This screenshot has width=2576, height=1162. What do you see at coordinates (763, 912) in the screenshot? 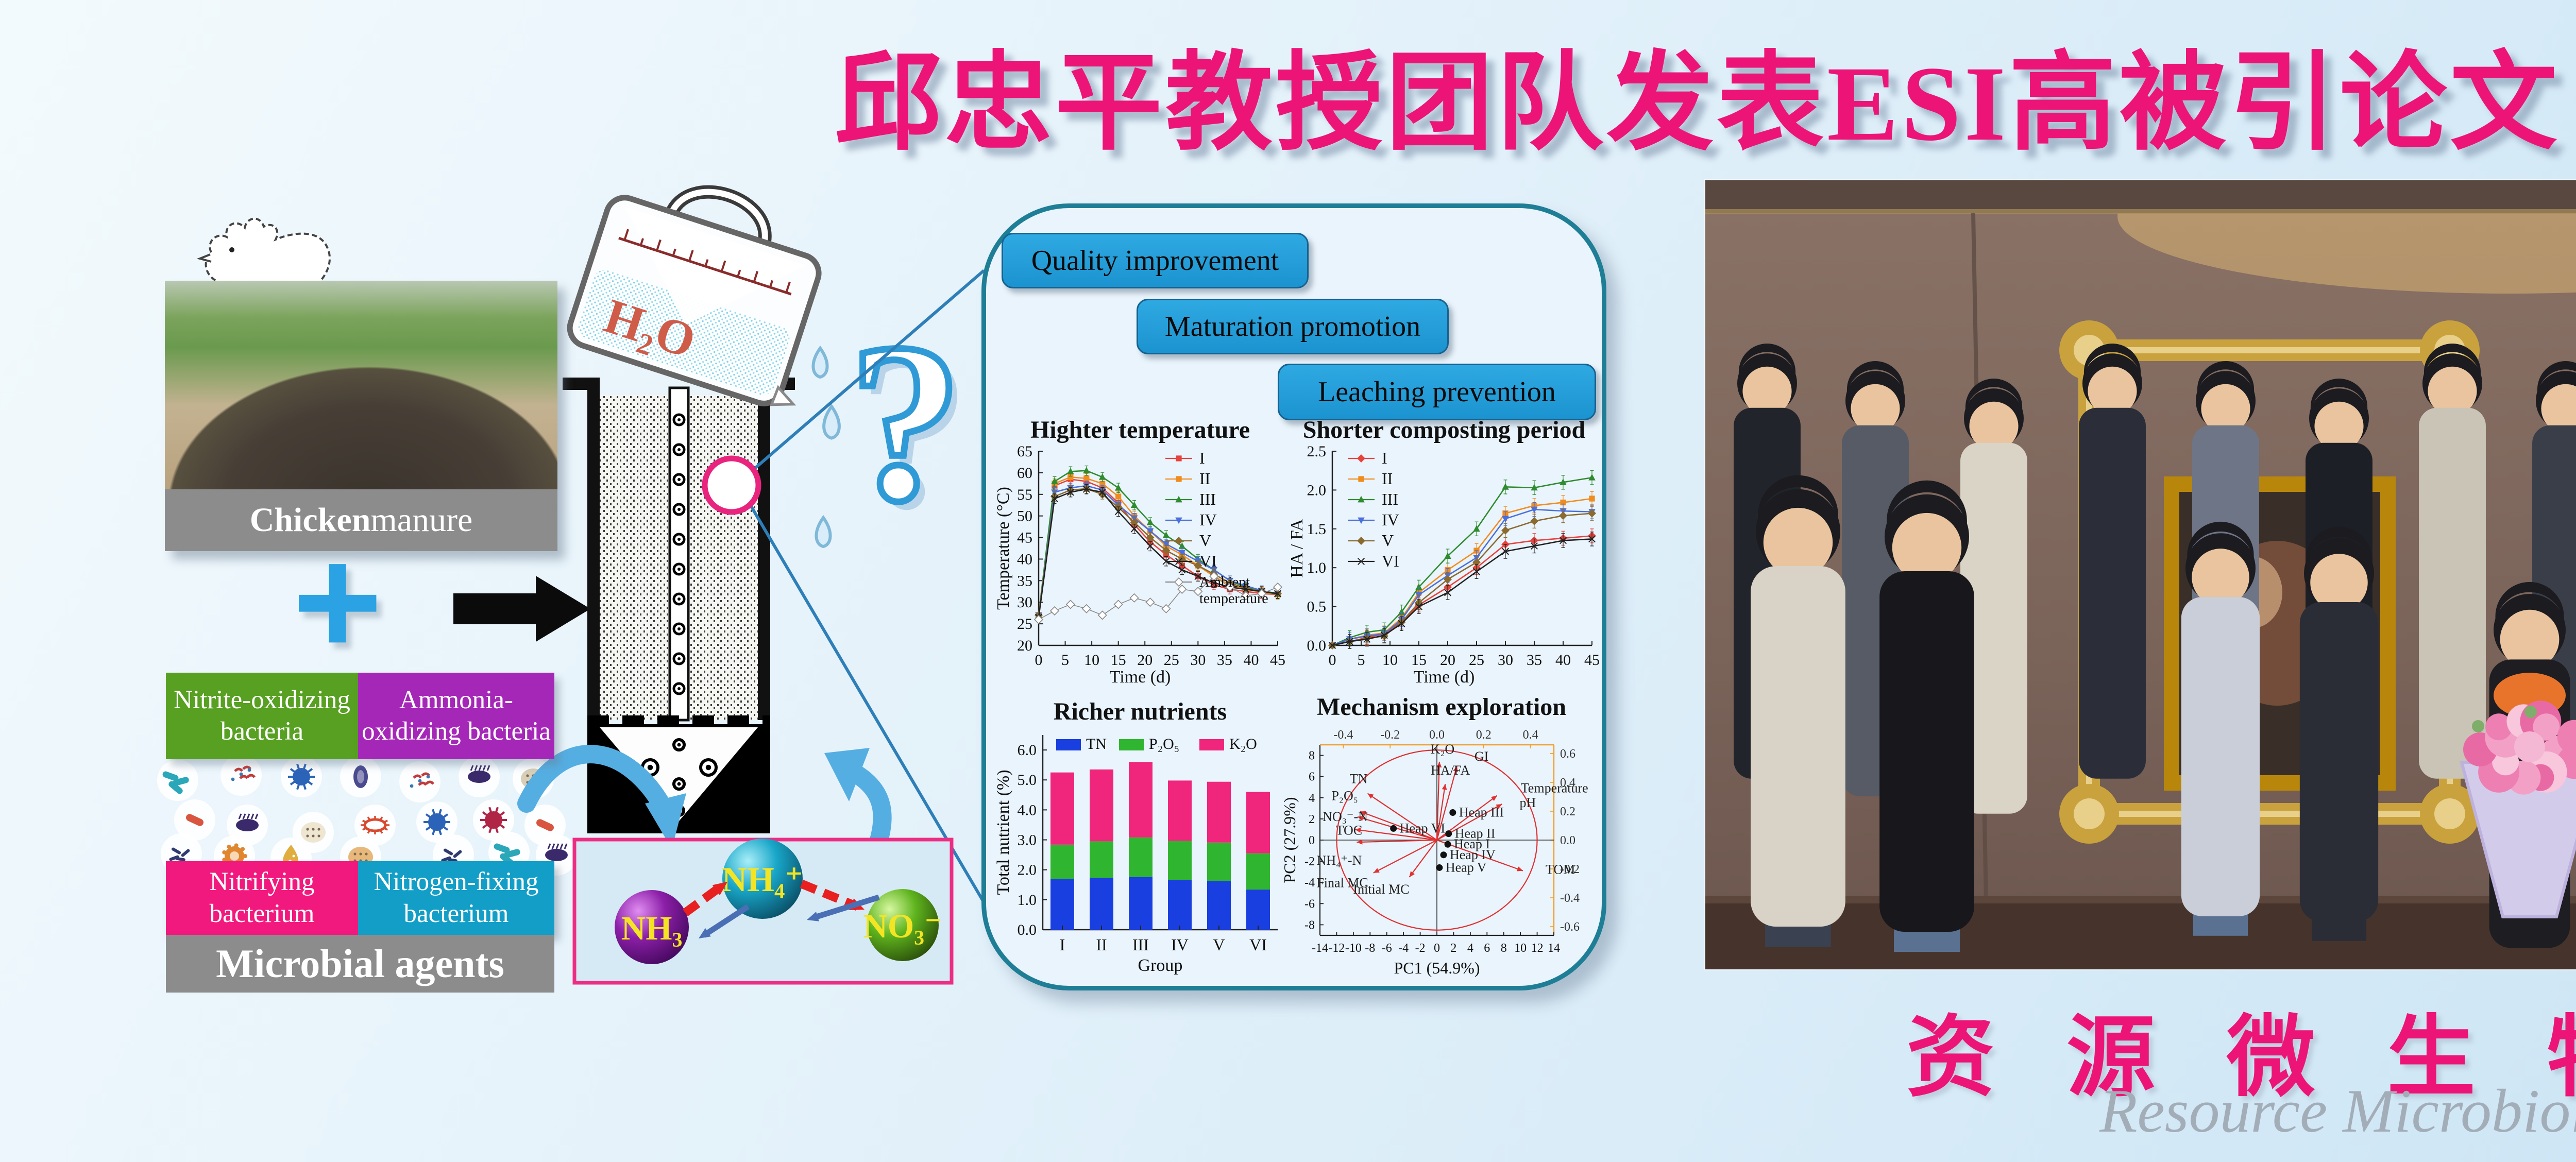
I see `nitrogen-cycle-box: NH₃ NH₄⁺ NO₃⁻` at bounding box center [763, 912].